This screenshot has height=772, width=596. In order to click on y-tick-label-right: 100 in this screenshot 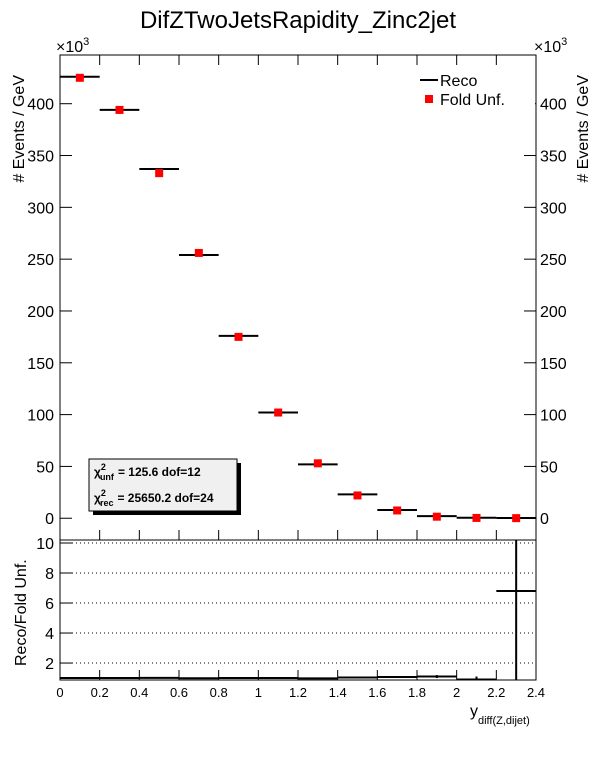, I will do `click(553, 416)`.